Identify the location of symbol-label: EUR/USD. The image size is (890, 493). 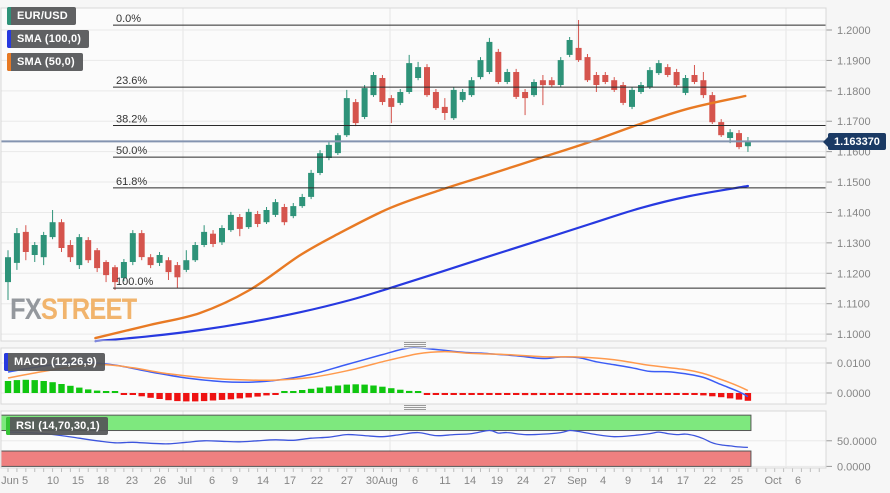
(42, 16).